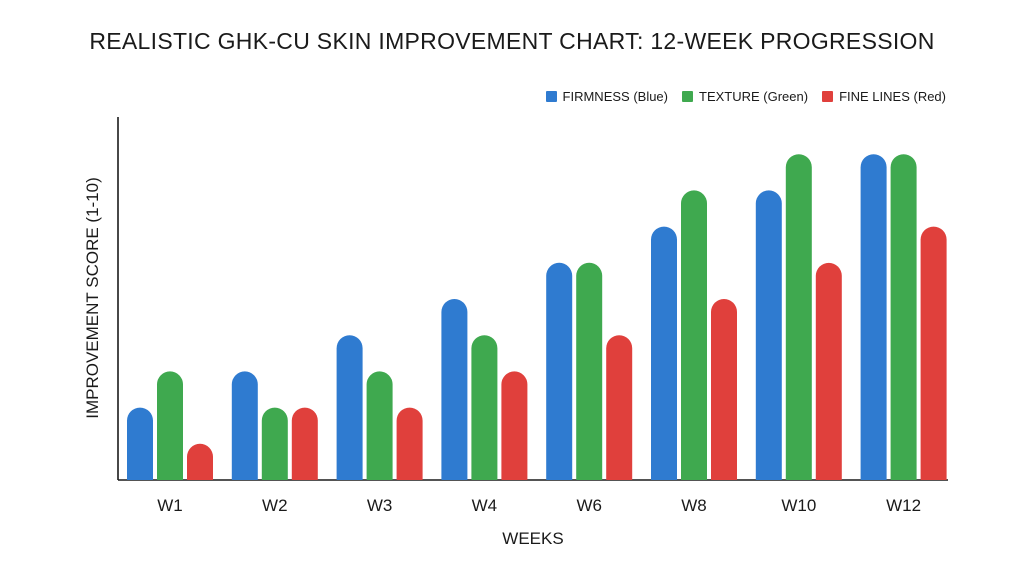 The width and height of the screenshot is (1024, 572). I want to click on bar-texture-w3, so click(379, 425).